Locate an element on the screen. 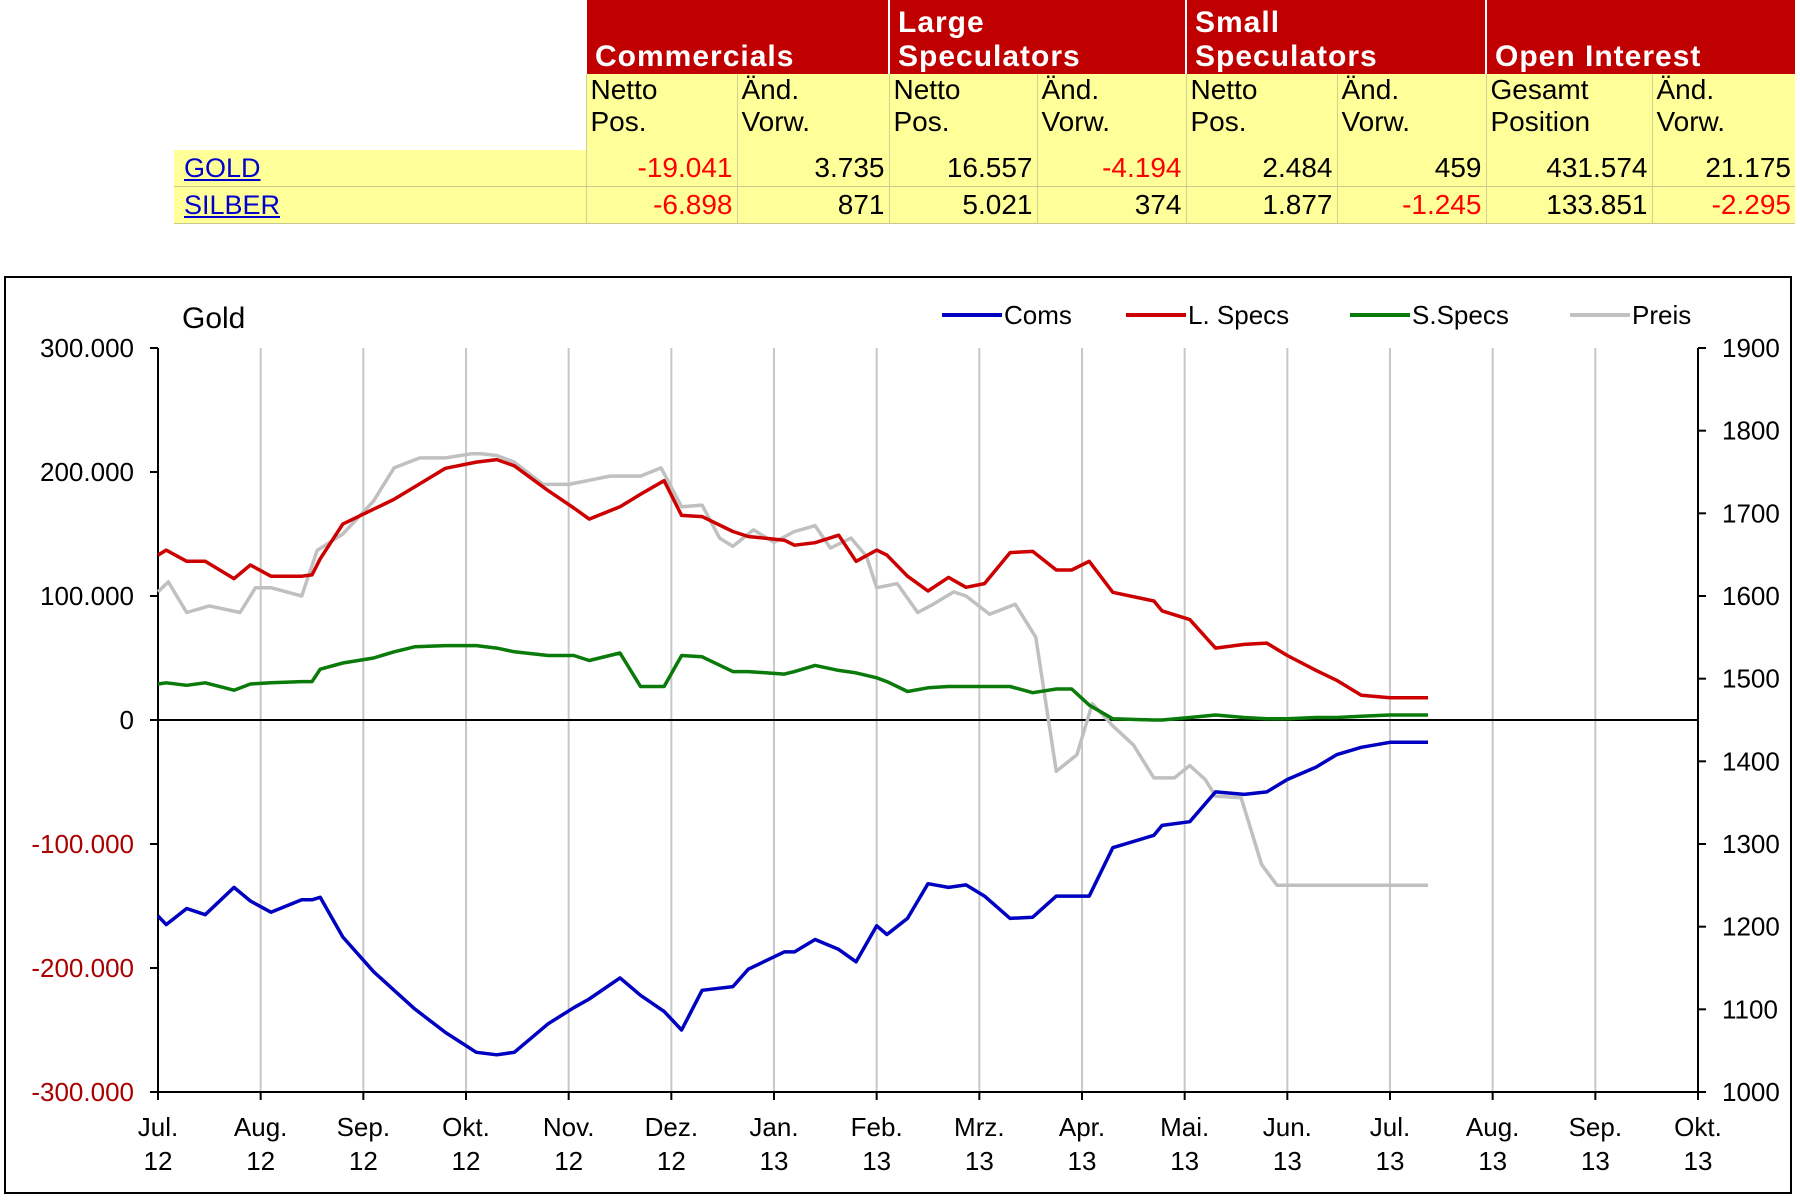 The image size is (1800, 1200). y-right-tick-label: 1300 is located at coordinates (1751, 844).